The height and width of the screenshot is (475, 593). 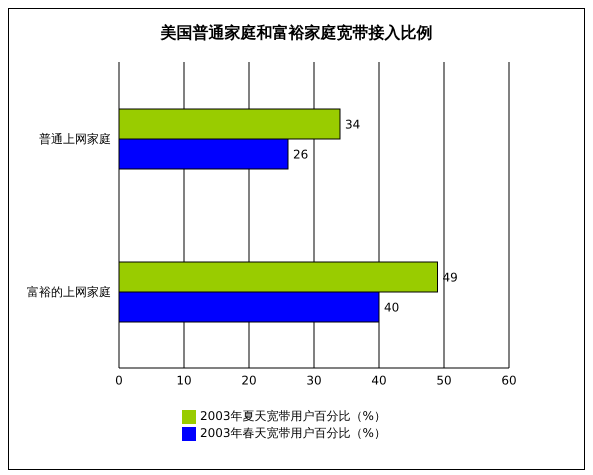 I want to click on legend-label: 2003年夏天宽带用户百分比（%）, so click(x=293, y=416).